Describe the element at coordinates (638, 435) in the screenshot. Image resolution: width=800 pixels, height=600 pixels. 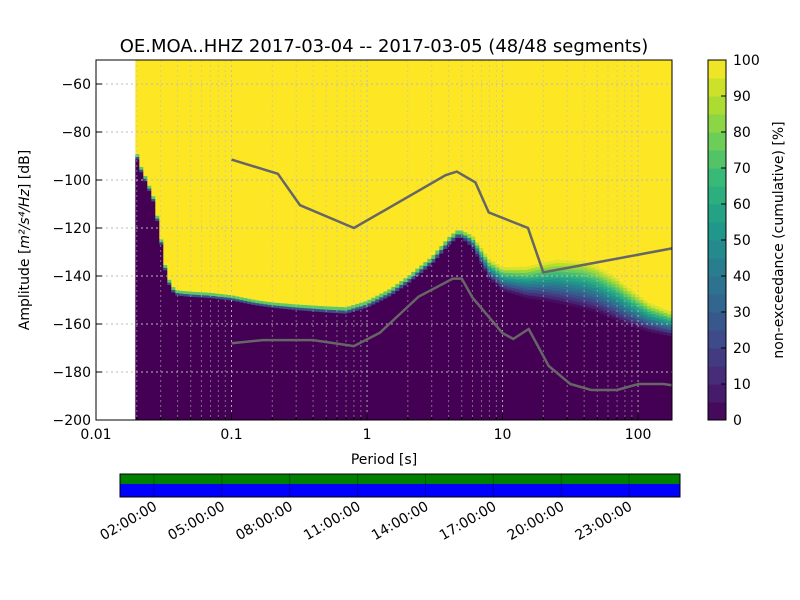
I see `x-tick-label: 100` at that location.